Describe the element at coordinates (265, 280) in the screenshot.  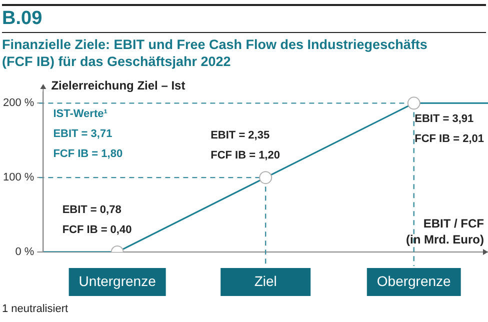
I see `x-tick-label: Ziel` at that location.